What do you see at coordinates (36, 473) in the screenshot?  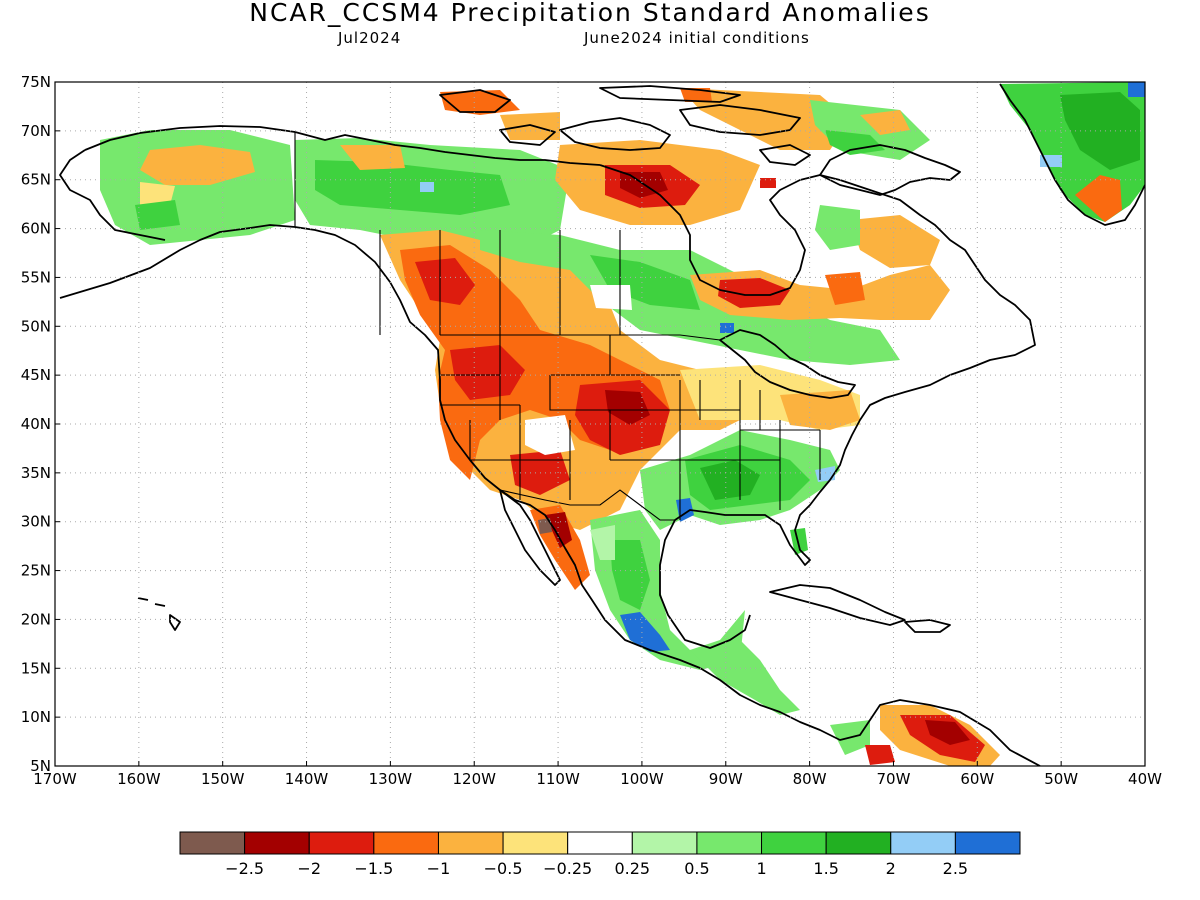 I see `latitude-tick-label: 35N` at bounding box center [36, 473].